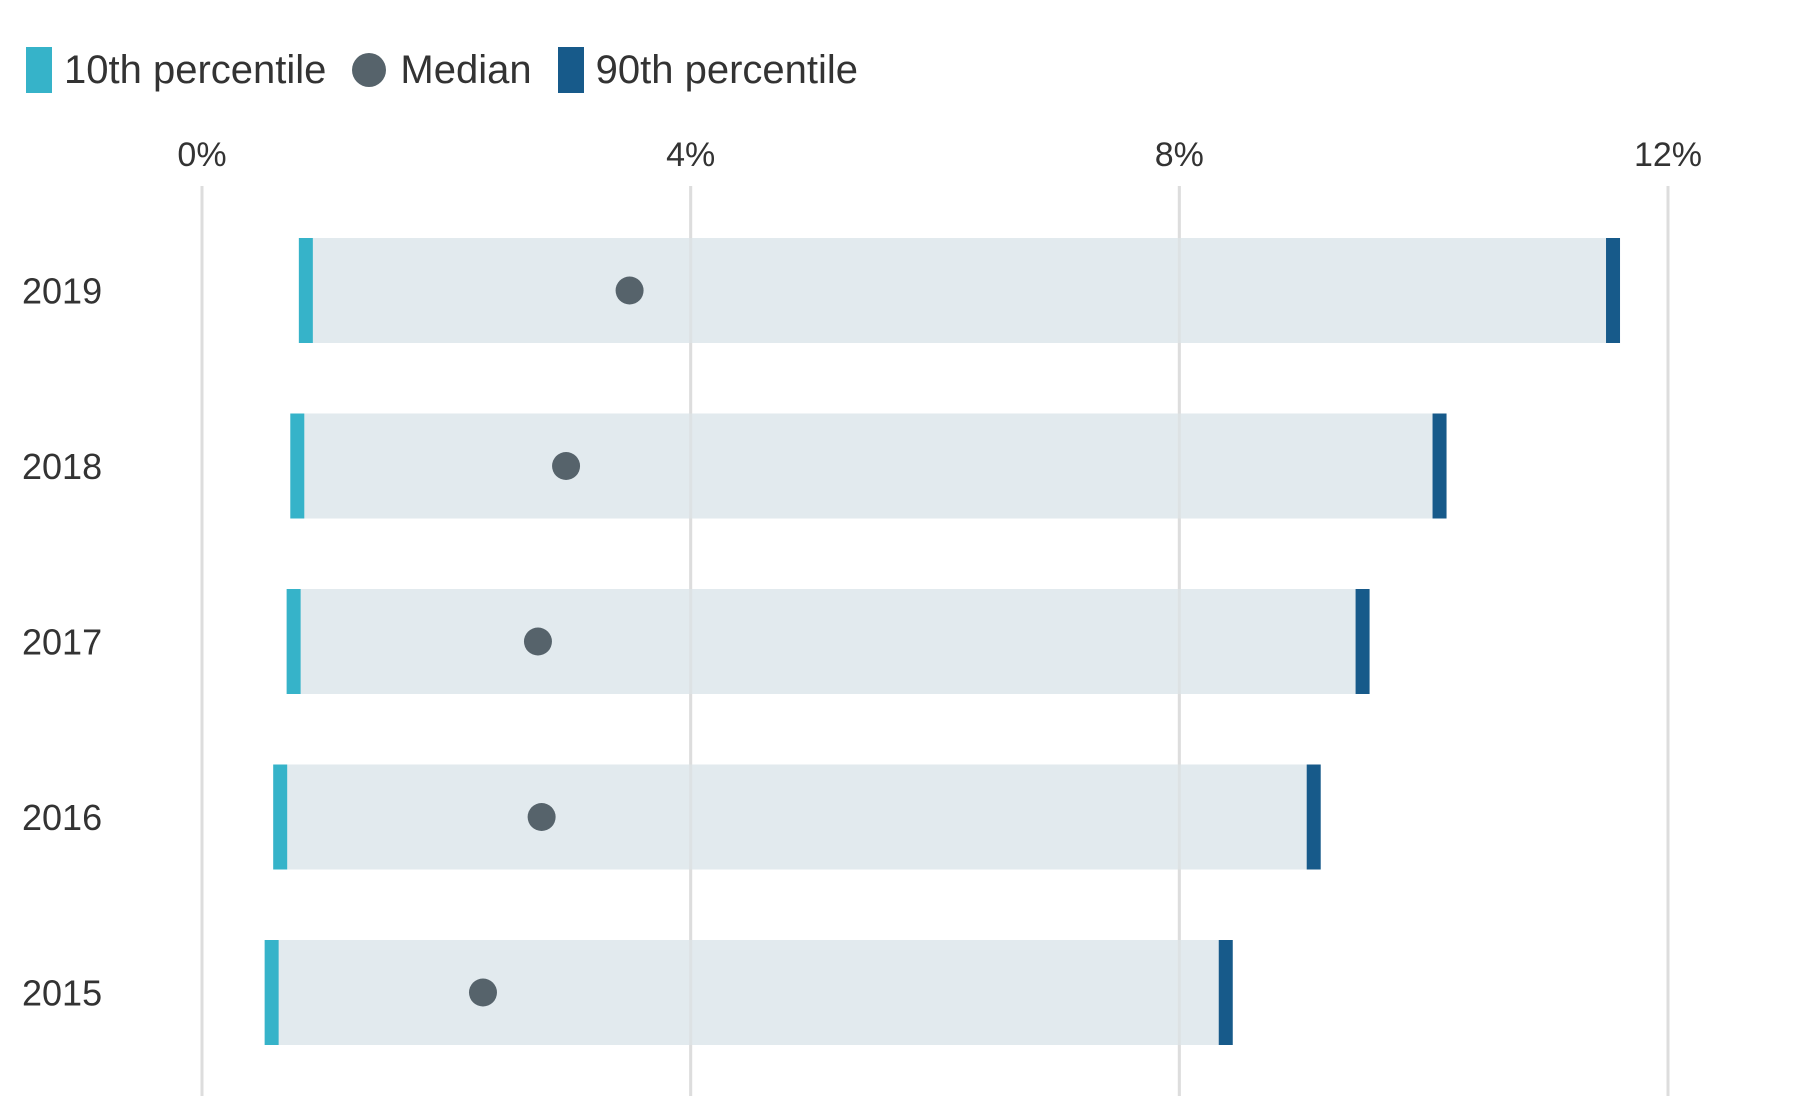 The image size is (1800, 1112). Describe the element at coordinates (537, 641) in the screenshot. I see `median-point-2017` at that location.